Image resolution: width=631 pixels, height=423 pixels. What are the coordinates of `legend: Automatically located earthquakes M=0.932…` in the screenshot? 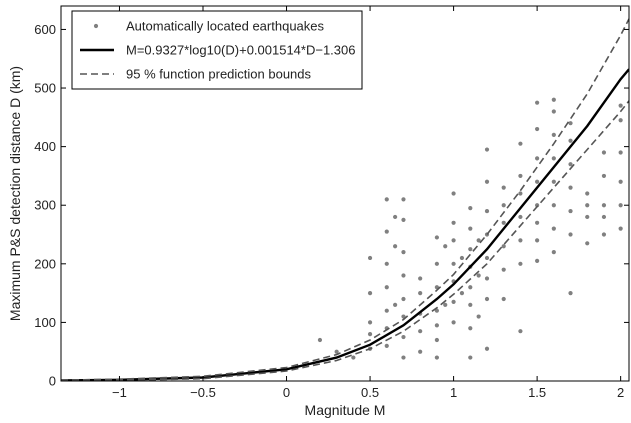 It's located at (217, 50).